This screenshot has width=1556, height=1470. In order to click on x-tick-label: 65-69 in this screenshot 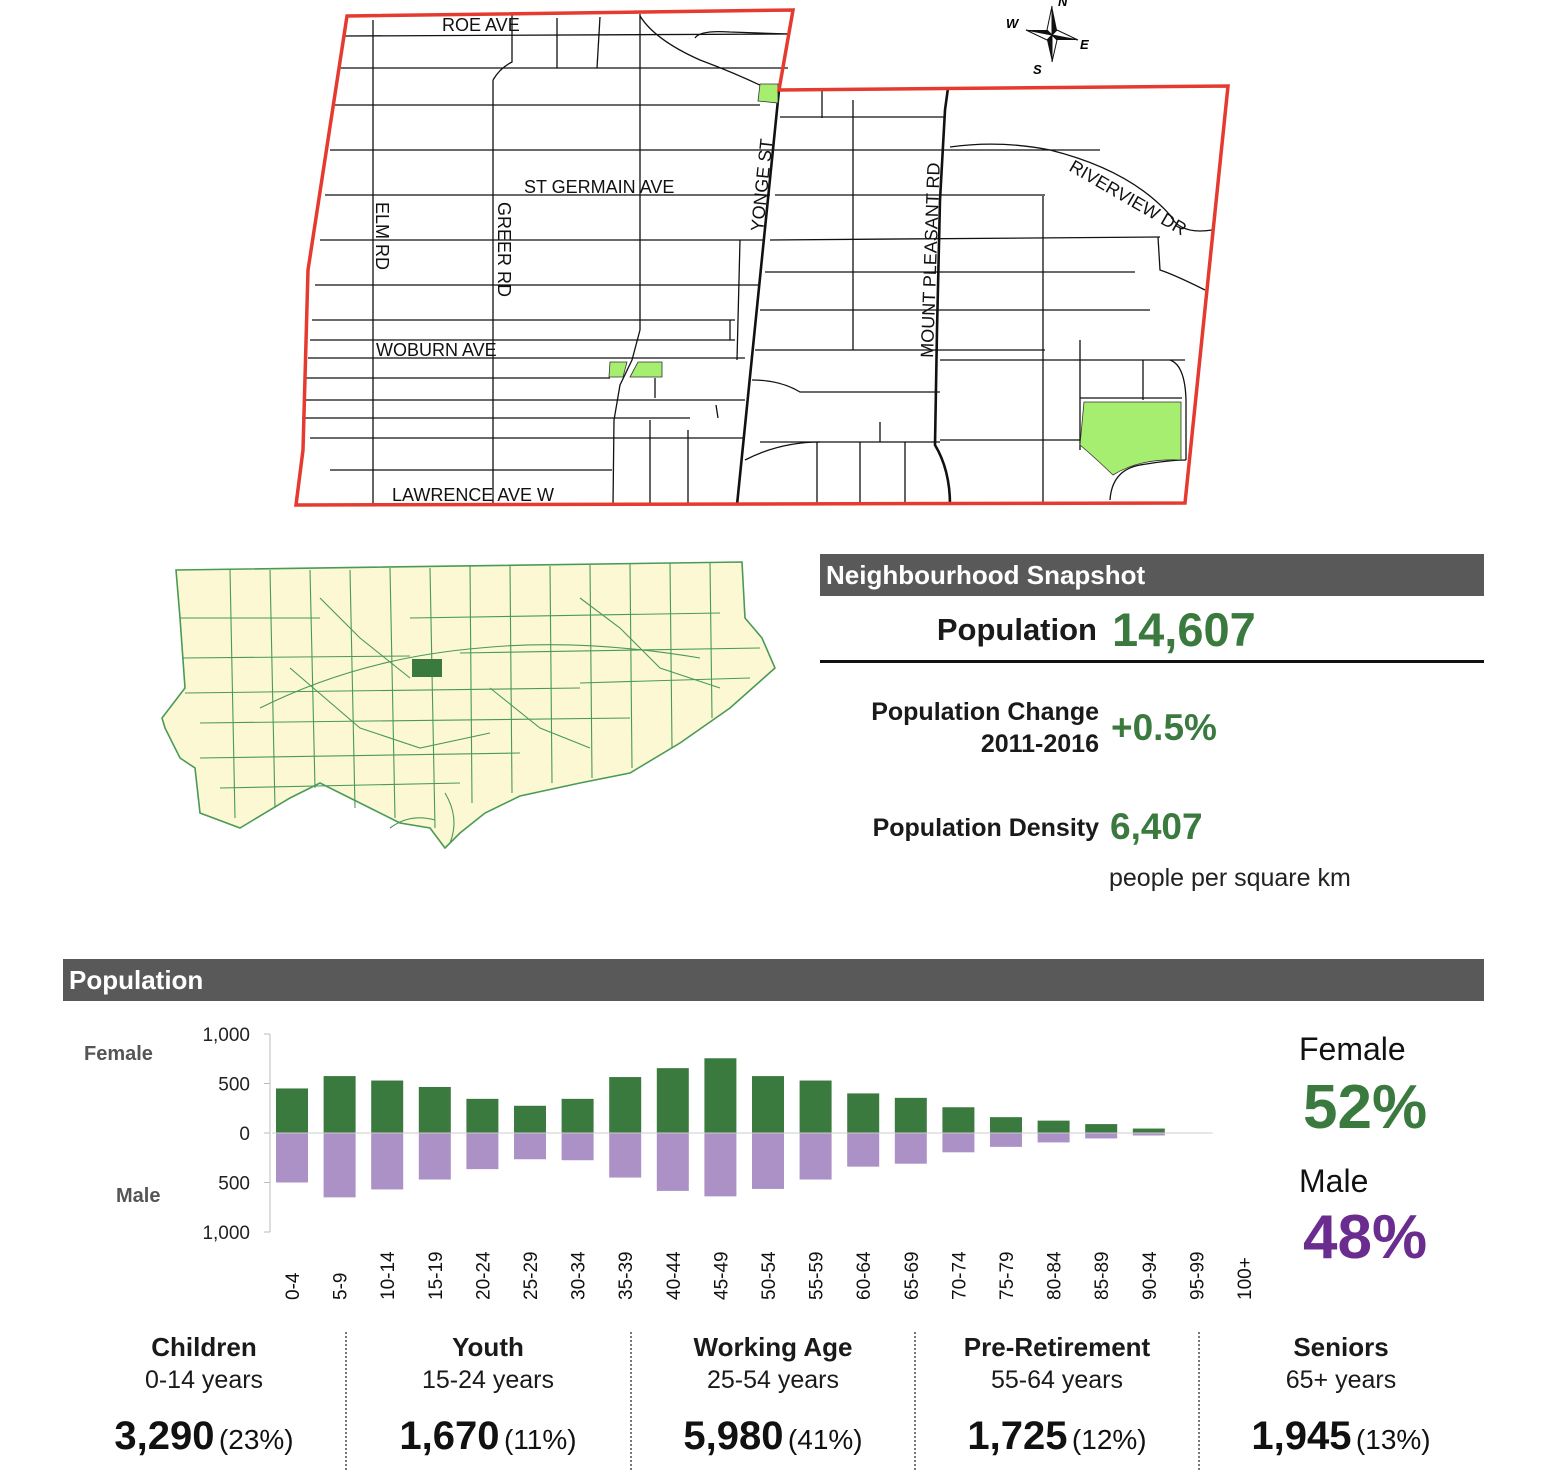, I will do `click(912, 1275)`.